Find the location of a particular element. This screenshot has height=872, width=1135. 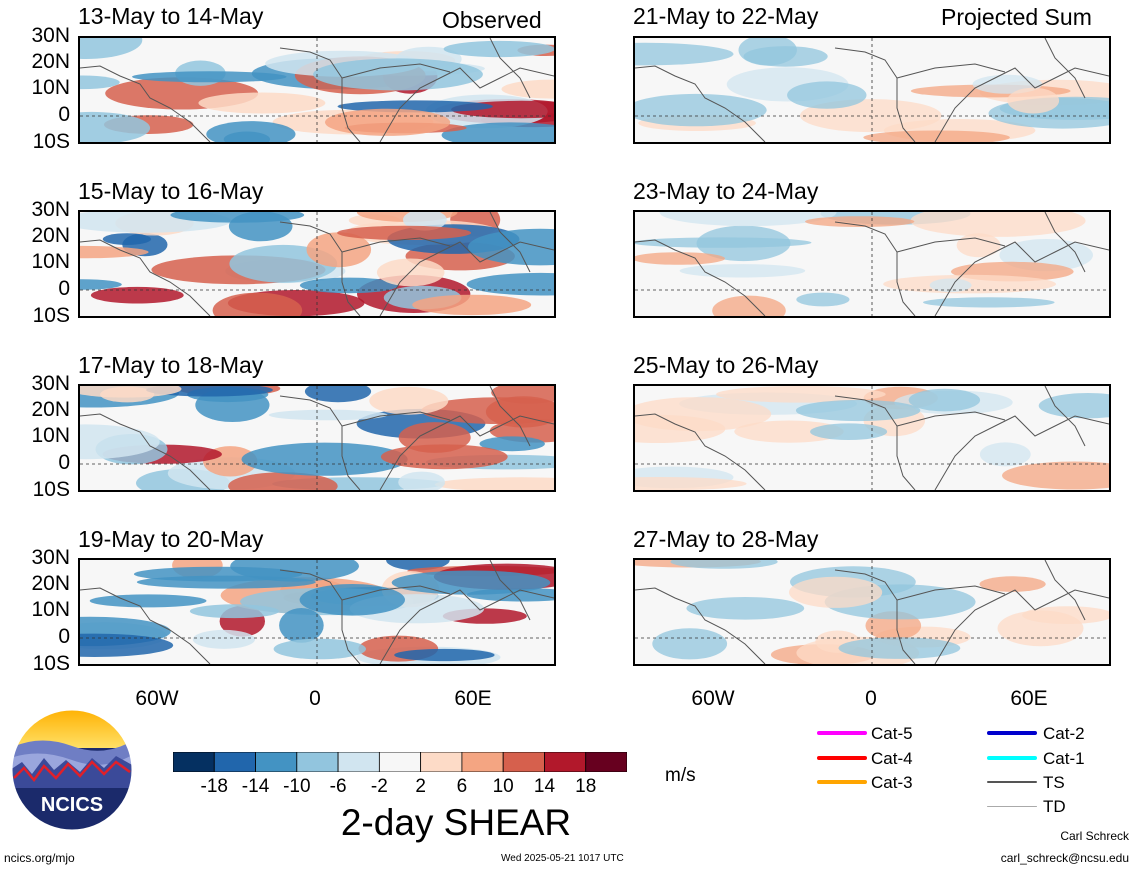

colorbar-tick-label: -10 is located at coordinates (297, 786).